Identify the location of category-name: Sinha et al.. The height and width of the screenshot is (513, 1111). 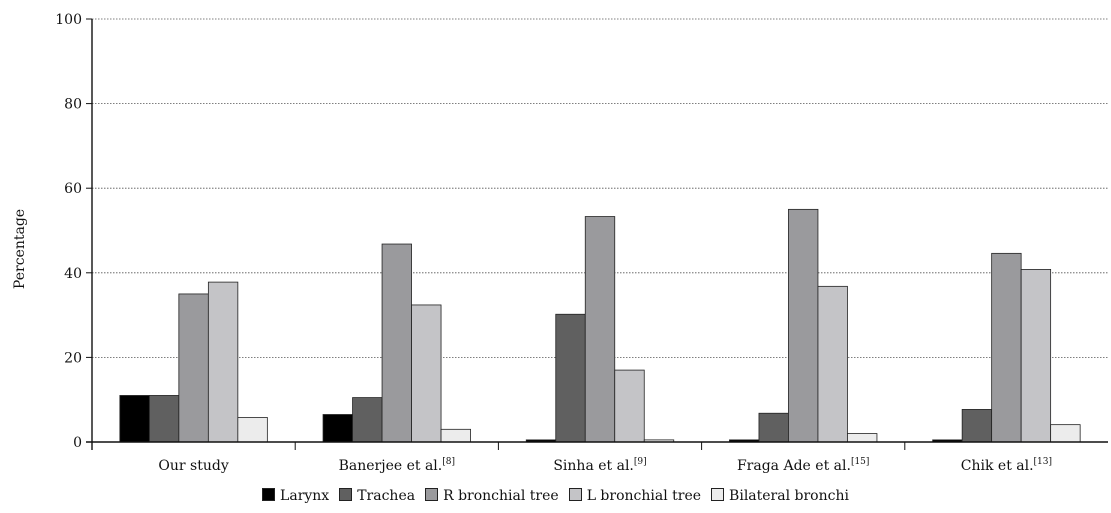
(593, 466).